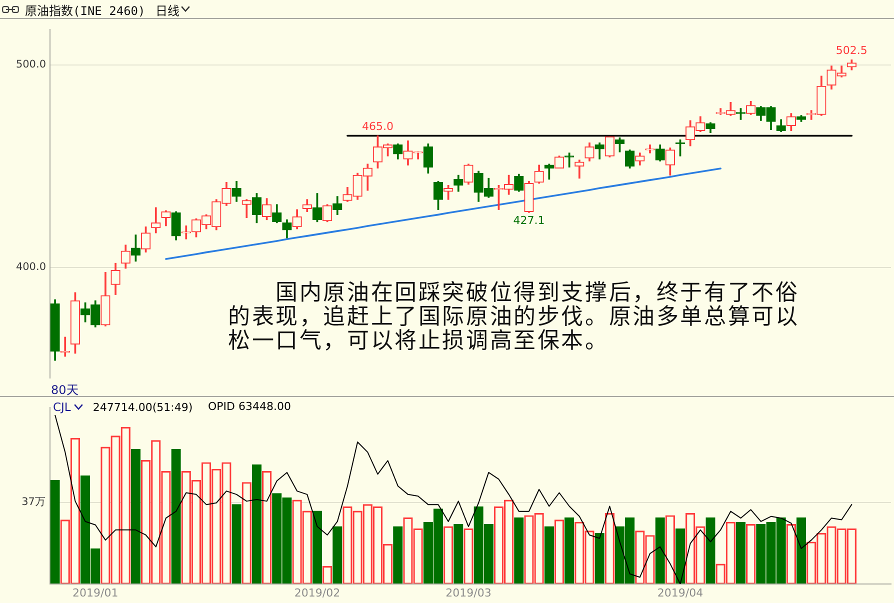 This screenshot has width=894, height=603. What do you see at coordinates (529, 220) in the screenshot?
I see `annotation: 427.1` at bounding box center [529, 220].